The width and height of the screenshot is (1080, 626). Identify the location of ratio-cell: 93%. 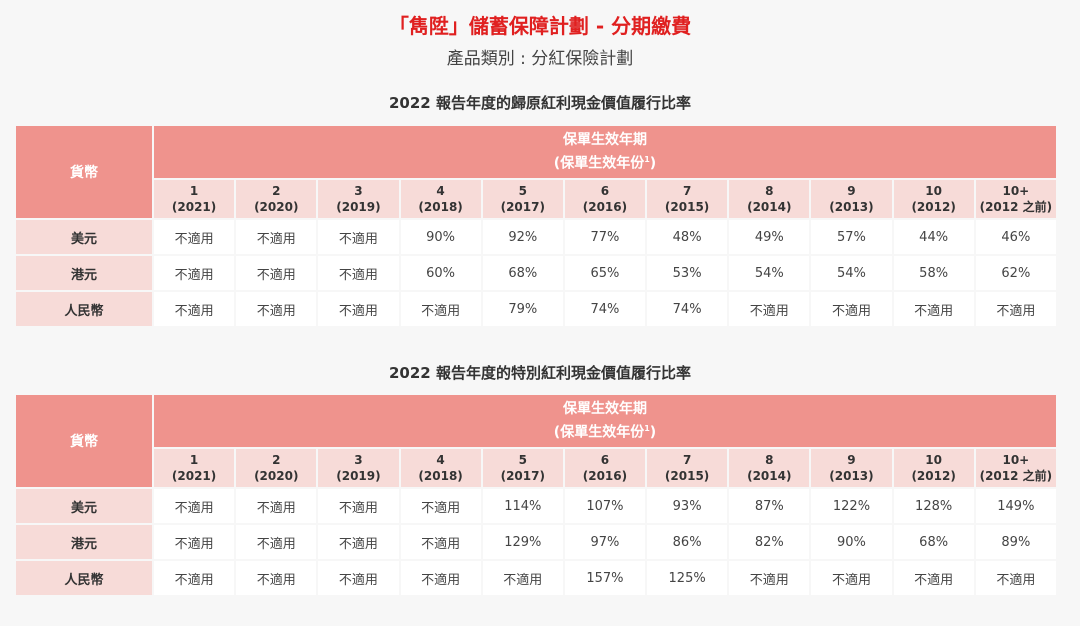
(687, 506).